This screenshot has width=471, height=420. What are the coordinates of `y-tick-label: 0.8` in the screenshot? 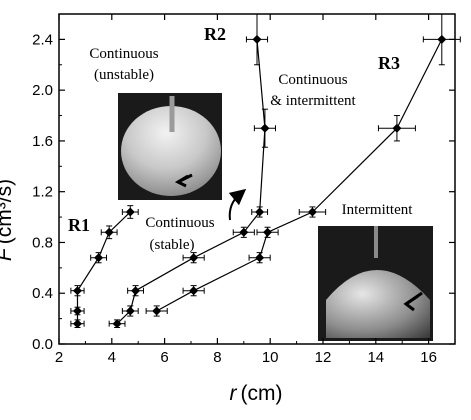 It's located at (42, 242).